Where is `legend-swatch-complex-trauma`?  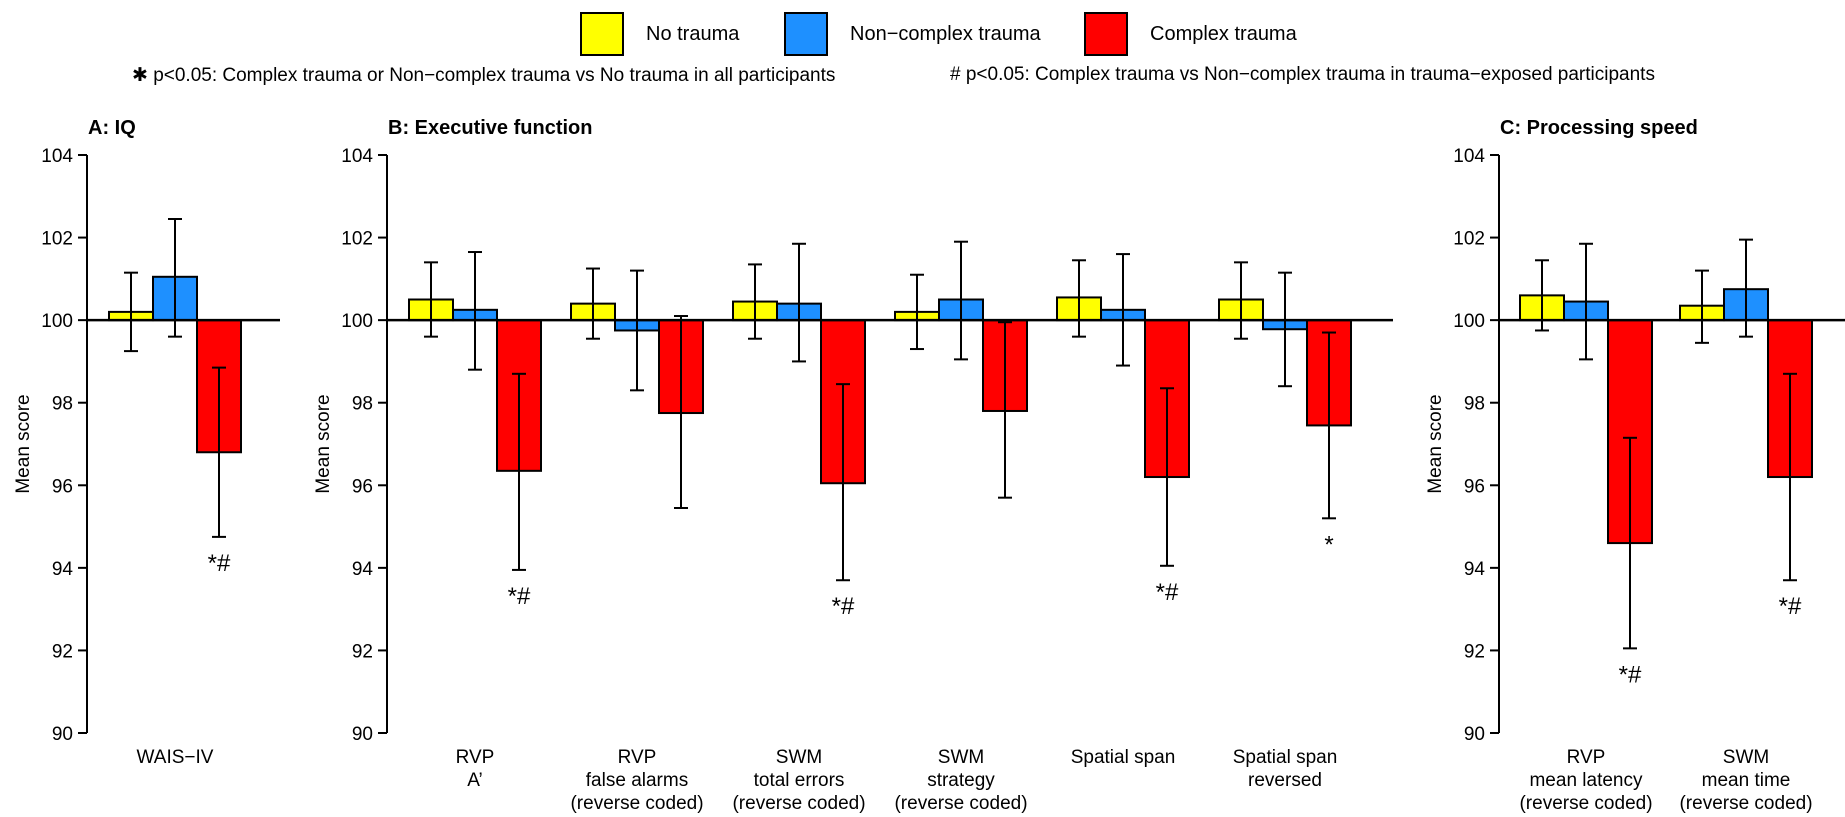 legend-swatch-complex-trauma is located at coordinates (1106, 34).